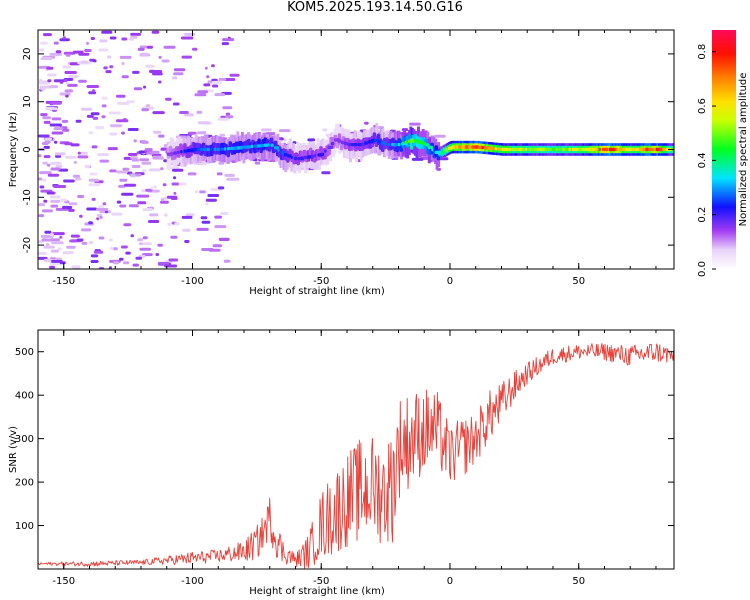  What do you see at coordinates (578, 581) in the screenshot?
I see `snr-xtick-label: 50` at bounding box center [578, 581].